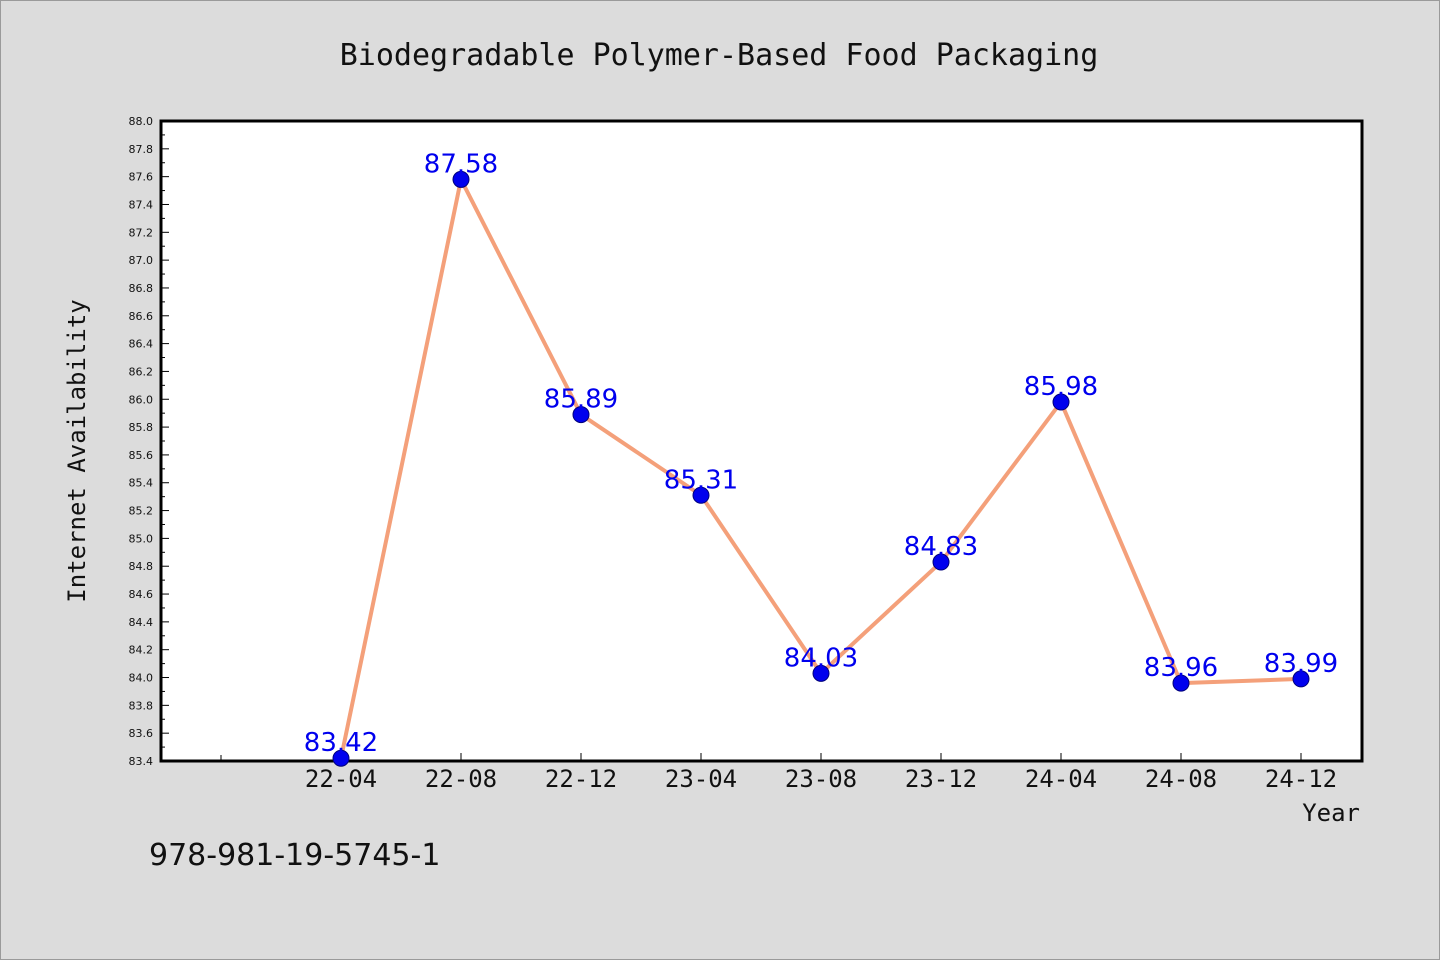  What do you see at coordinates (141, 316) in the screenshot?
I see `y-tick-label: 86.6` at bounding box center [141, 316].